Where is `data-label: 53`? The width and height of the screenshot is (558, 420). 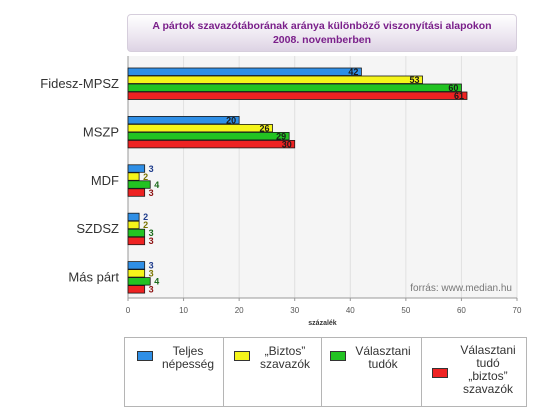
data-label: 53 is located at coordinates (415, 80).